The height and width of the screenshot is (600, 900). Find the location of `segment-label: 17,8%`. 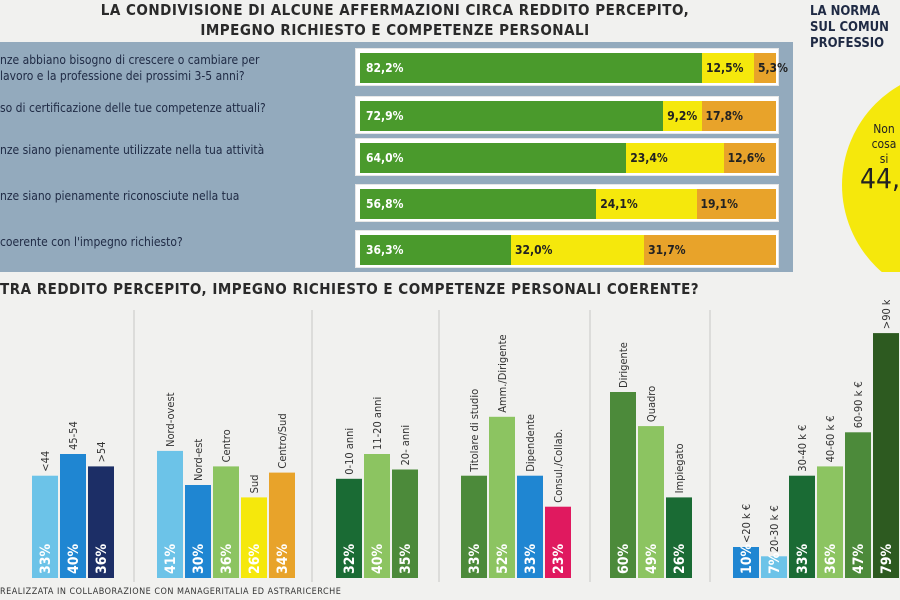

segment-label: 17,8% is located at coordinates (724, 116).